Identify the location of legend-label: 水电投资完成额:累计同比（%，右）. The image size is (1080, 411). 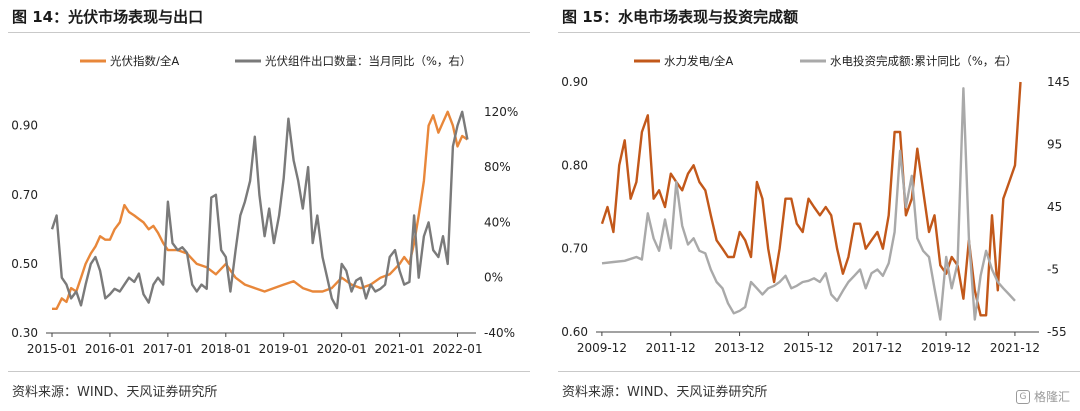
(923, 61).